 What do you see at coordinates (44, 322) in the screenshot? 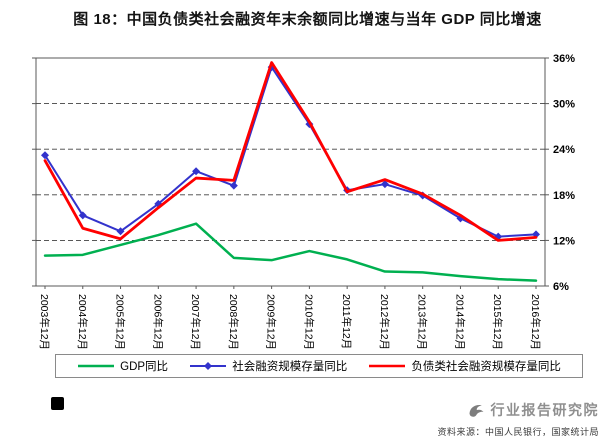
I see `x-tick-label: 2003年12月` at bounding box center [44, 322].